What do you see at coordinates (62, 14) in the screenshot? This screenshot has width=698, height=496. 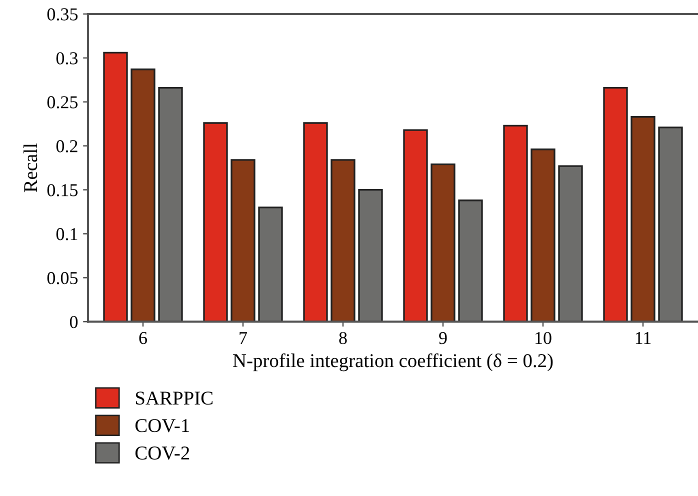 I see `y-tick-label: 0.35` at bounding box center [62, 14].